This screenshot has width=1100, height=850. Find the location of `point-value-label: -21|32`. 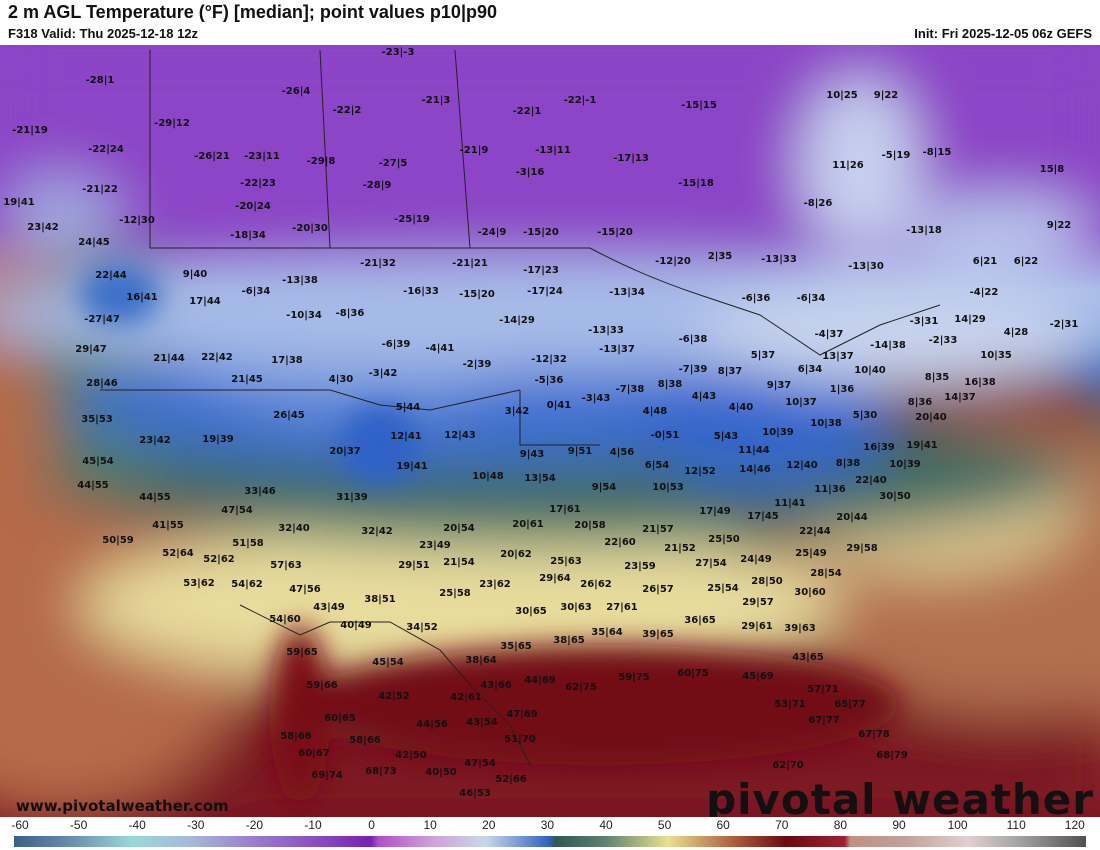

point-value-label: -21|32 is located at coordinates (378, 263).